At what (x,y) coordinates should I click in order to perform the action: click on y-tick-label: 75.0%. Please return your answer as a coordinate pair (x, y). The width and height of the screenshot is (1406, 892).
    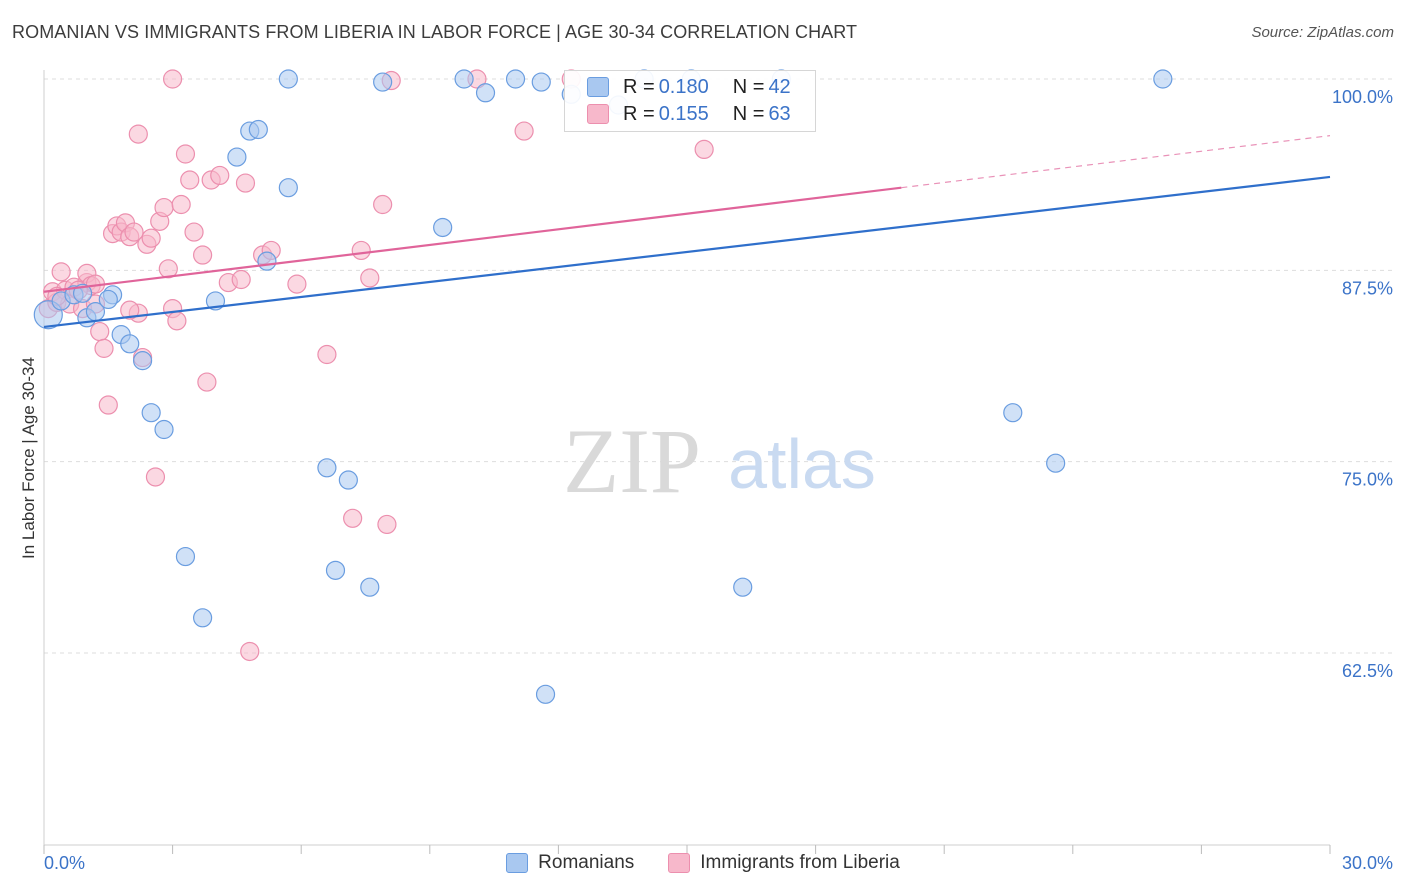
    Looking at the image, I should click on (1367, 480).